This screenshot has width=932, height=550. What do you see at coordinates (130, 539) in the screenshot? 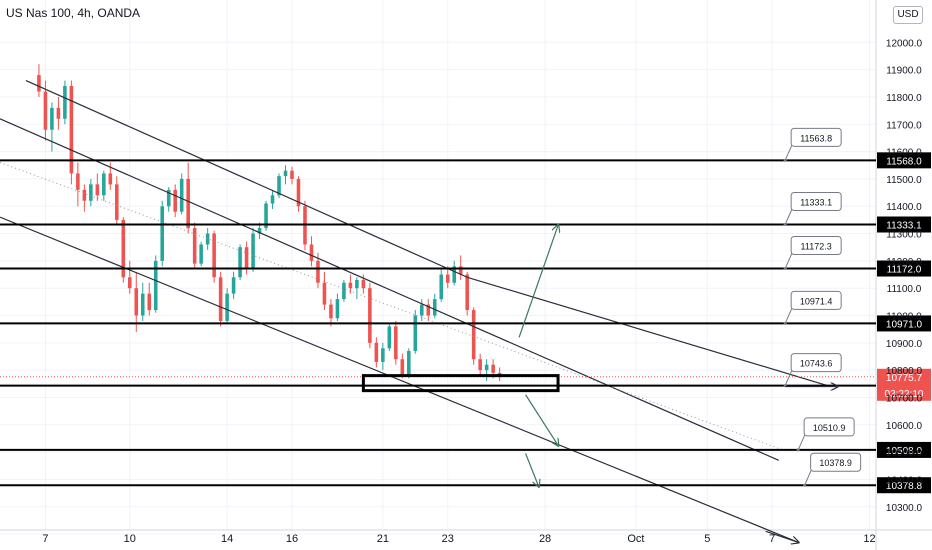
I see `x-tick-label: 10` at bounding box center [130, 539].